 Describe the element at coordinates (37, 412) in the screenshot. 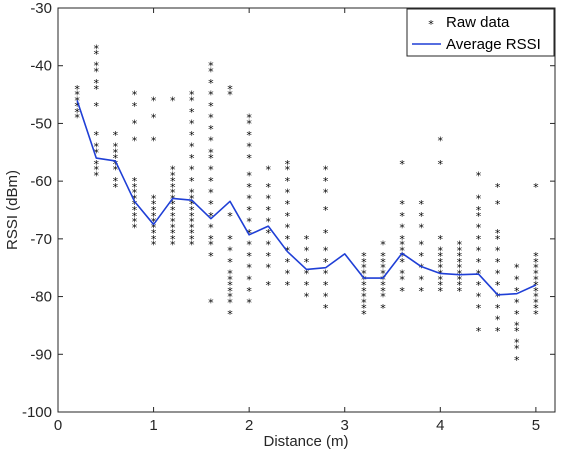

I see `y-tick-label: -100` at that location.